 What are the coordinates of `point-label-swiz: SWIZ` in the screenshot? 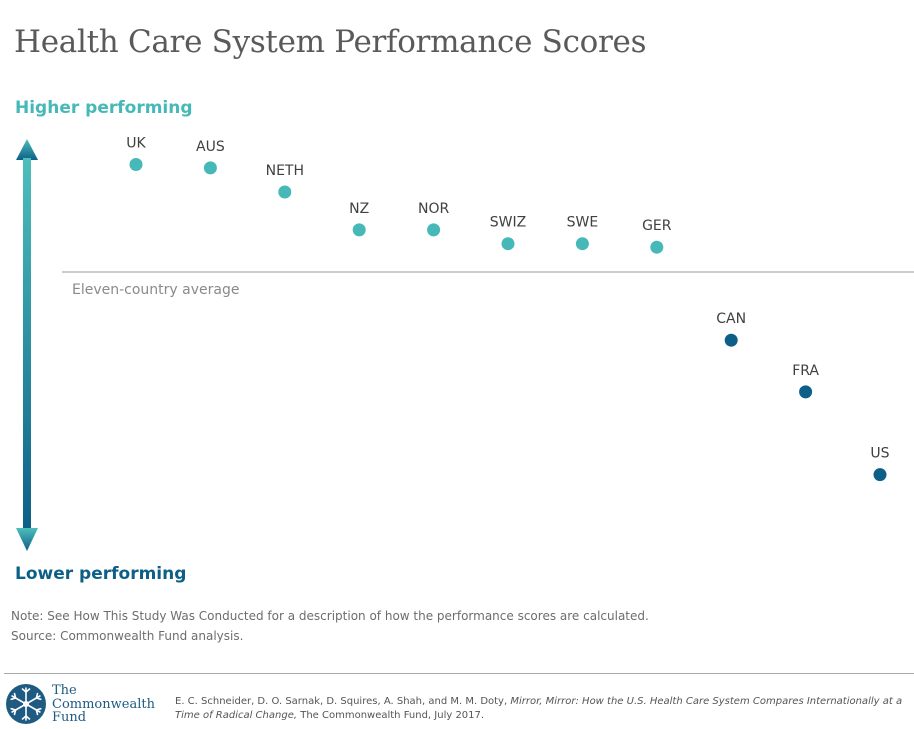 It's located at (508, 223).